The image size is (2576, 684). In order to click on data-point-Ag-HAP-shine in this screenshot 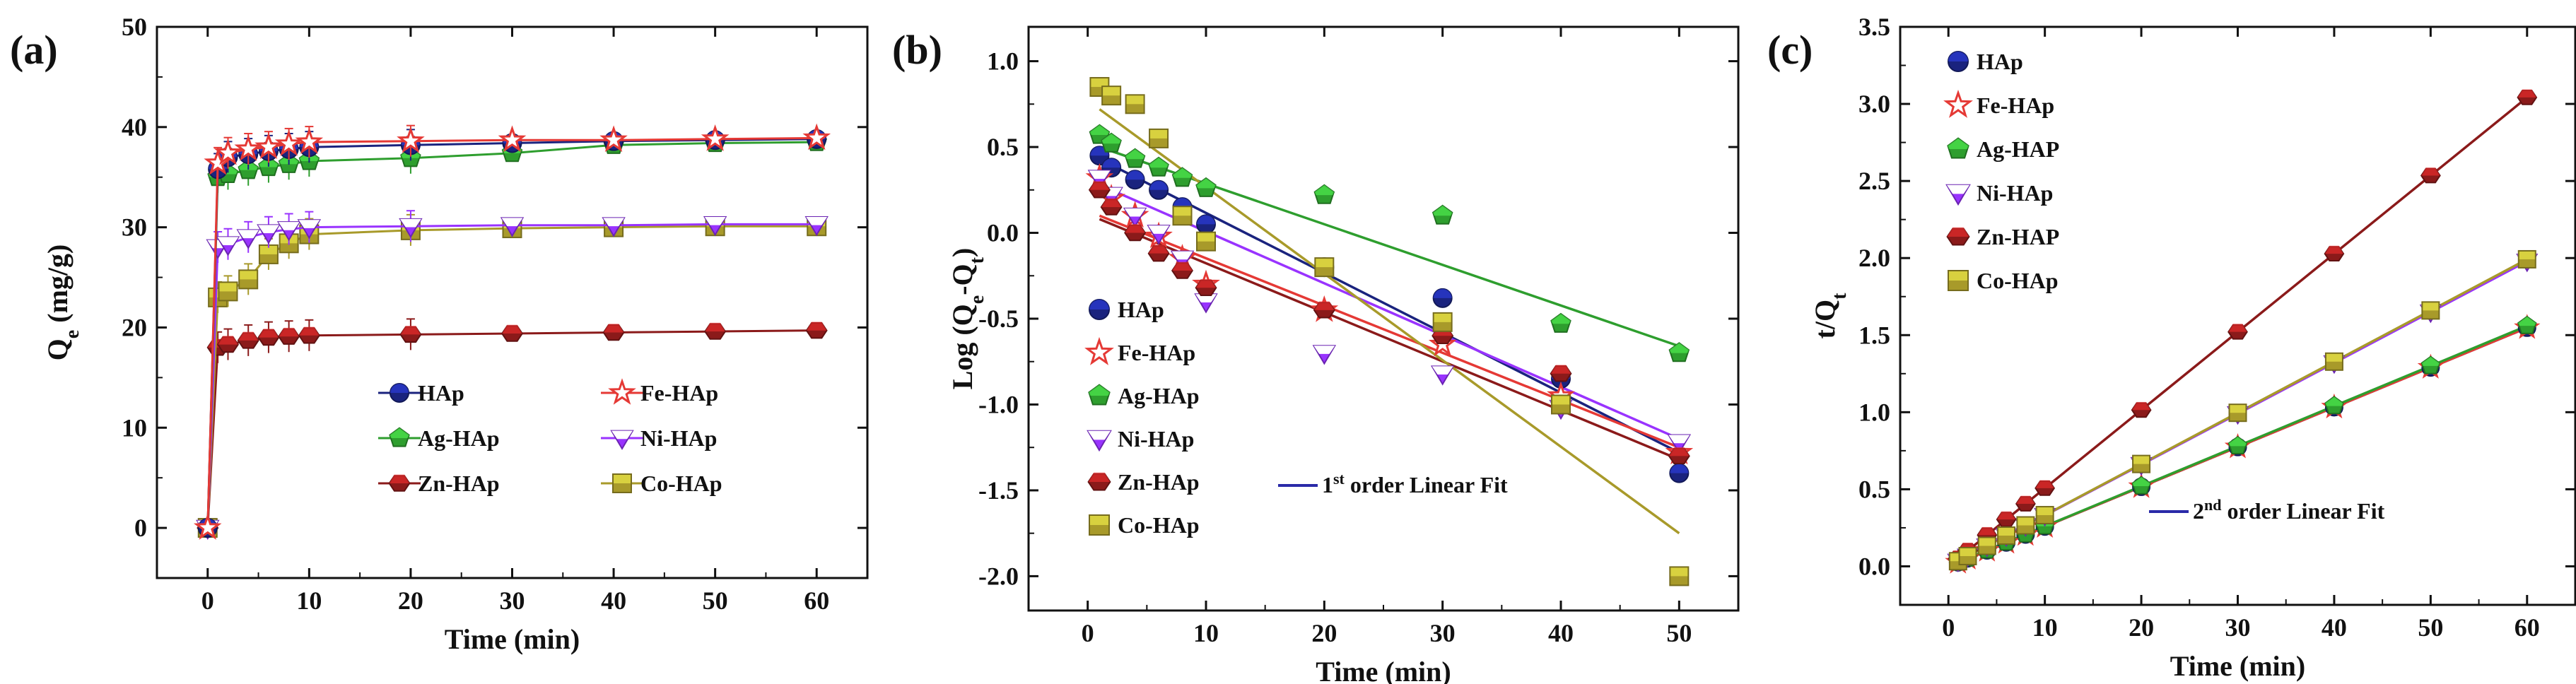, I will do `click(2527, 321)`.